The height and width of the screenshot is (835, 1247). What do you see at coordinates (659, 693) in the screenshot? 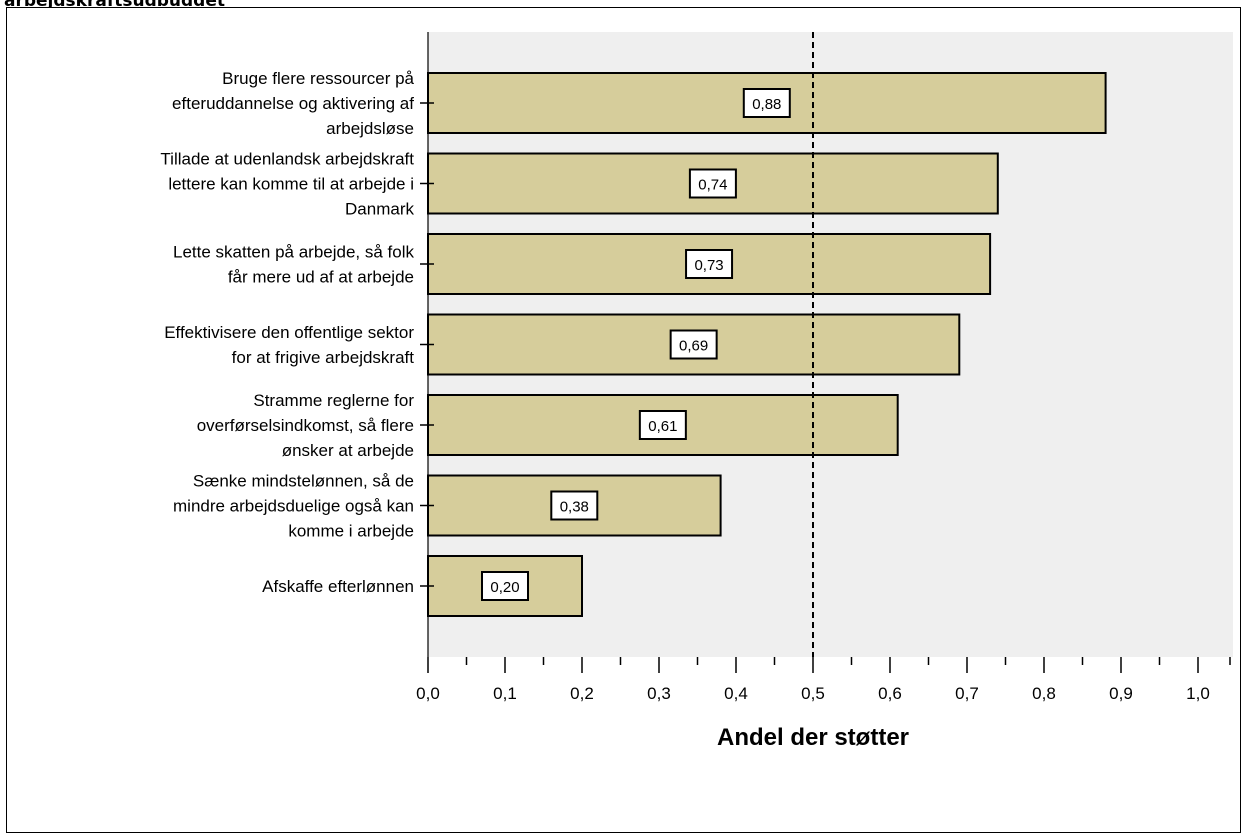
I see `x-tick-label: 0,3` at bounding box center [659, 693].